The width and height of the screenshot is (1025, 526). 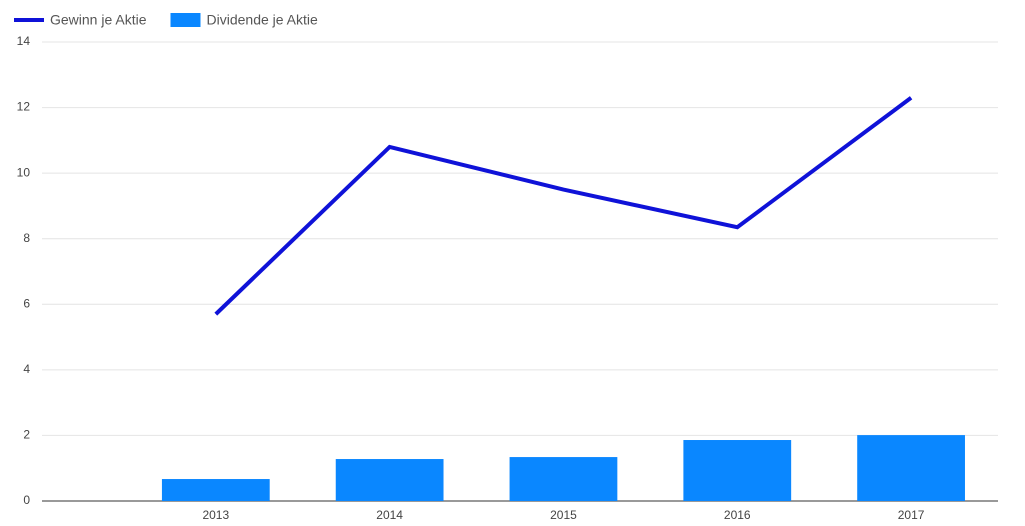 What do you see at coordinates (26, 369) in the screenshot?
I see `y-tick-label: 4` at bounding box center [26, 369].